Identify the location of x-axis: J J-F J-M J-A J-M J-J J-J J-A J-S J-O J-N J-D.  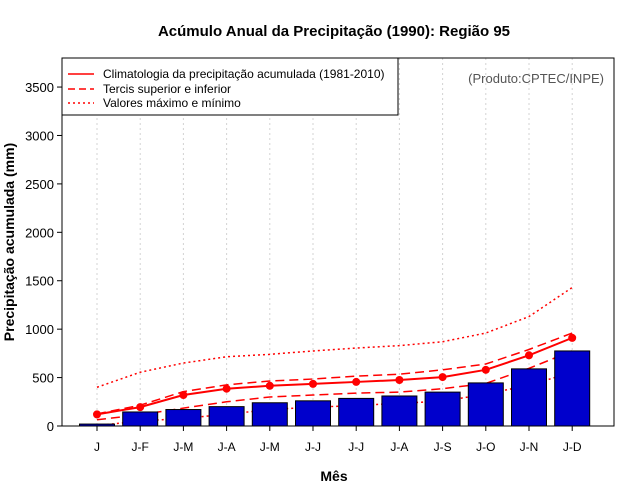
(338, 440).